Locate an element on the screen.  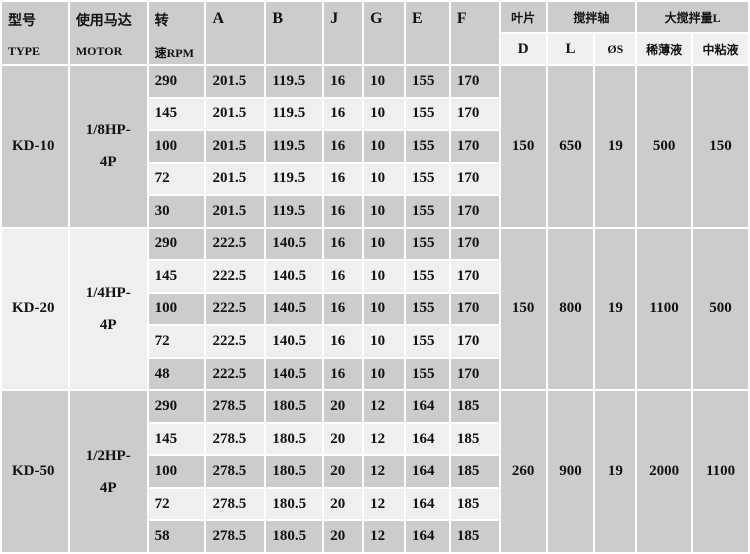
table-row: 58 278.5 180.5 20 12 164 185 is located at coordinates (375, 536).